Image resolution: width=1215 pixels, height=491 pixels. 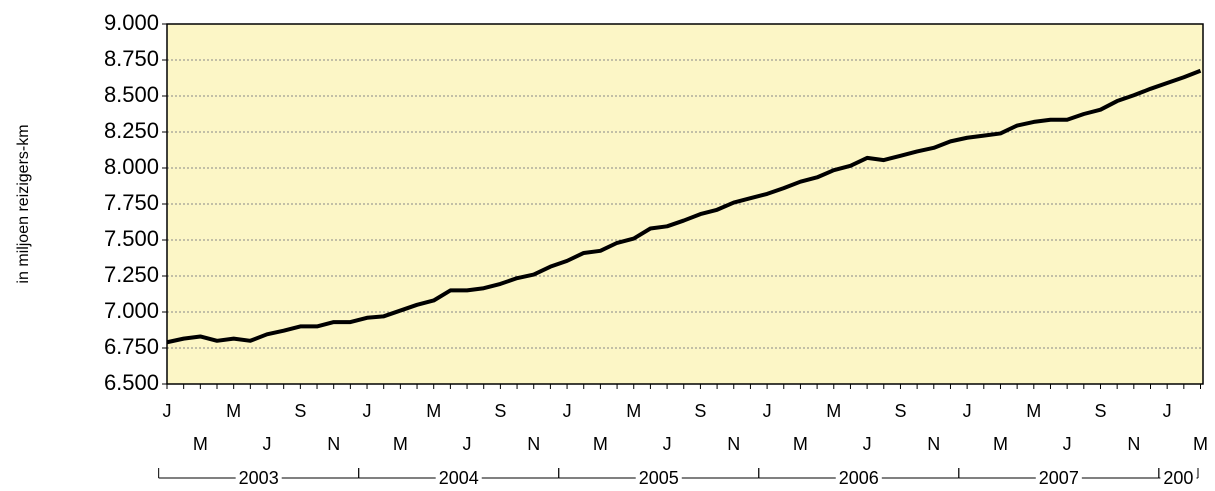 I want to click on year-label: 200, so click(x=1178, y=478).